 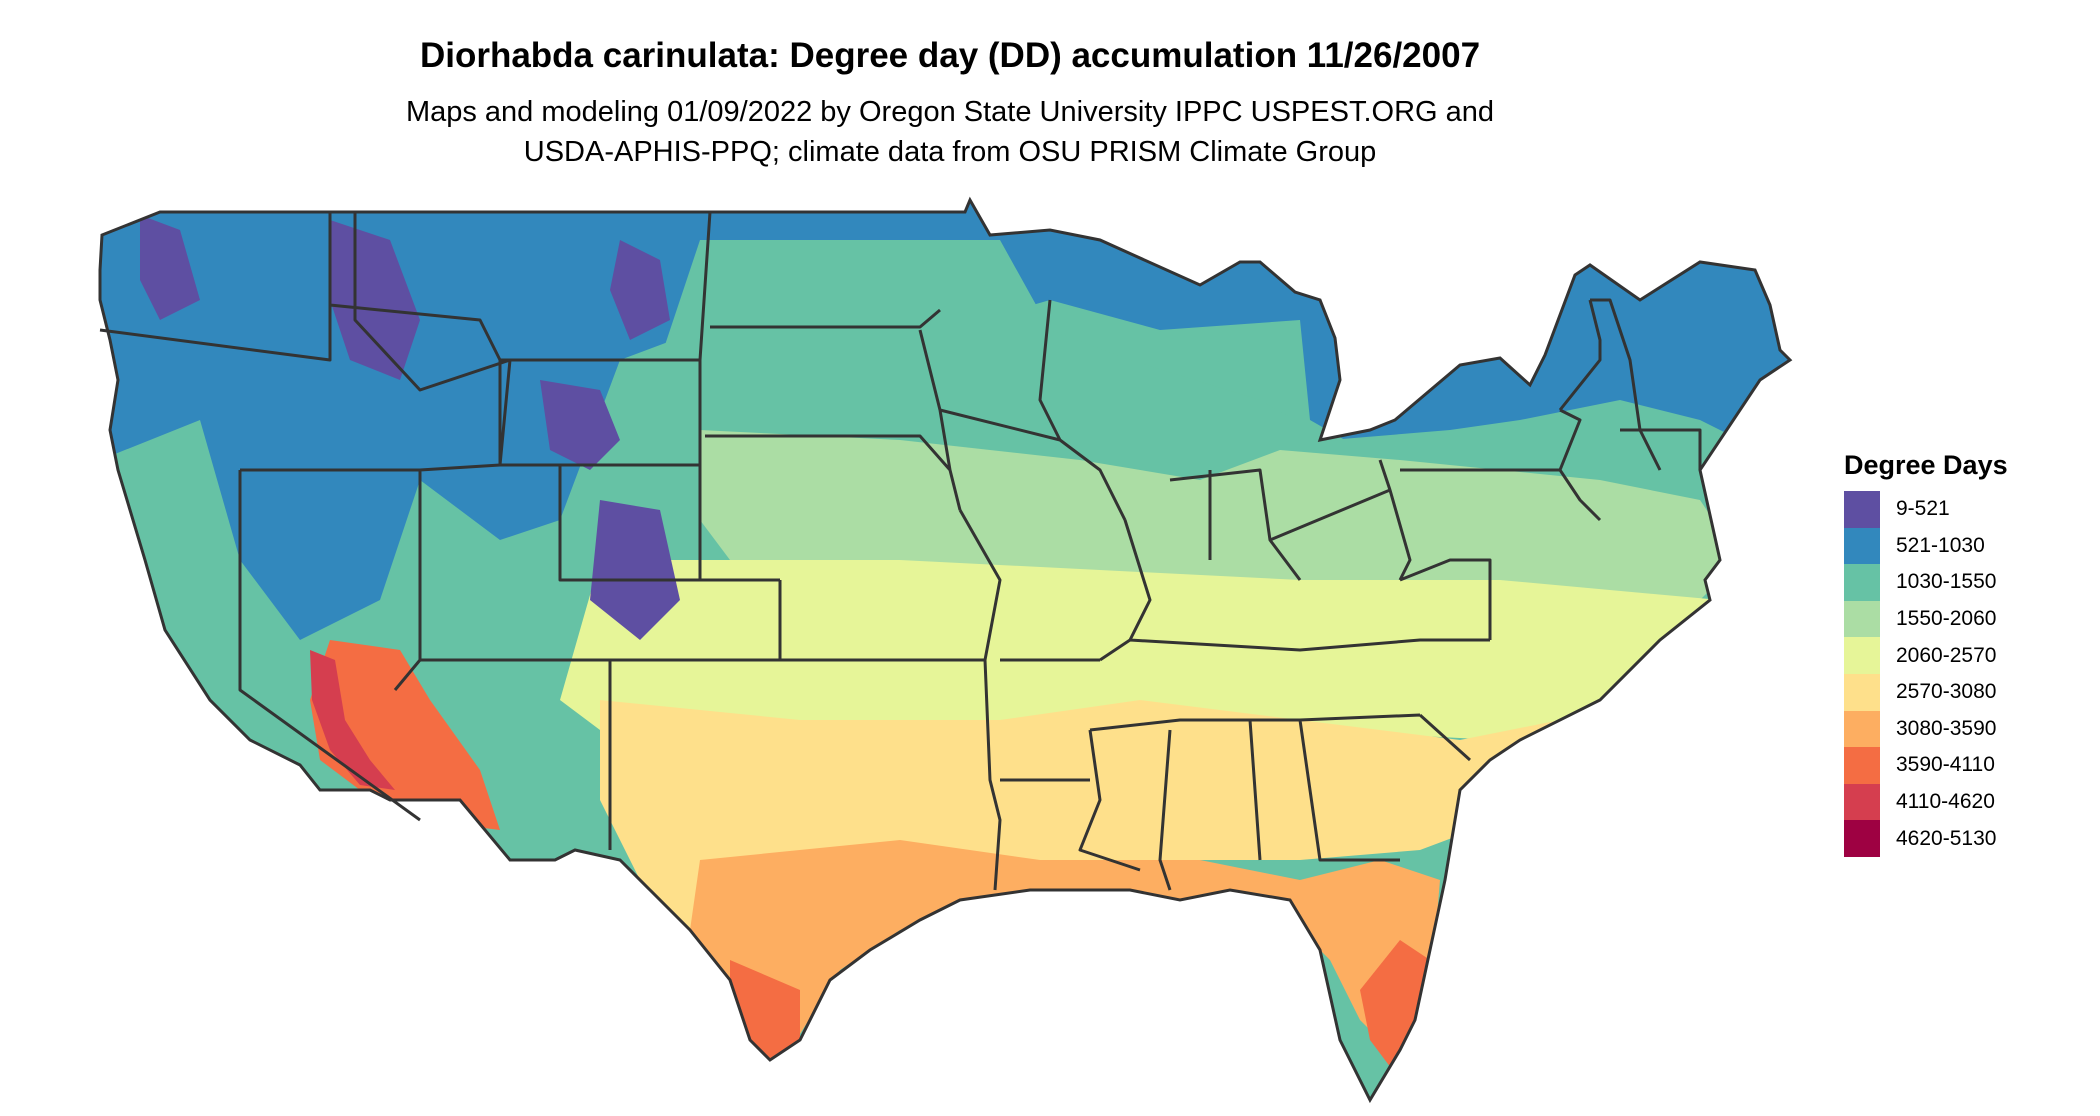 I want to click on band-3590-4110-desert, so click(x=405, y=735).